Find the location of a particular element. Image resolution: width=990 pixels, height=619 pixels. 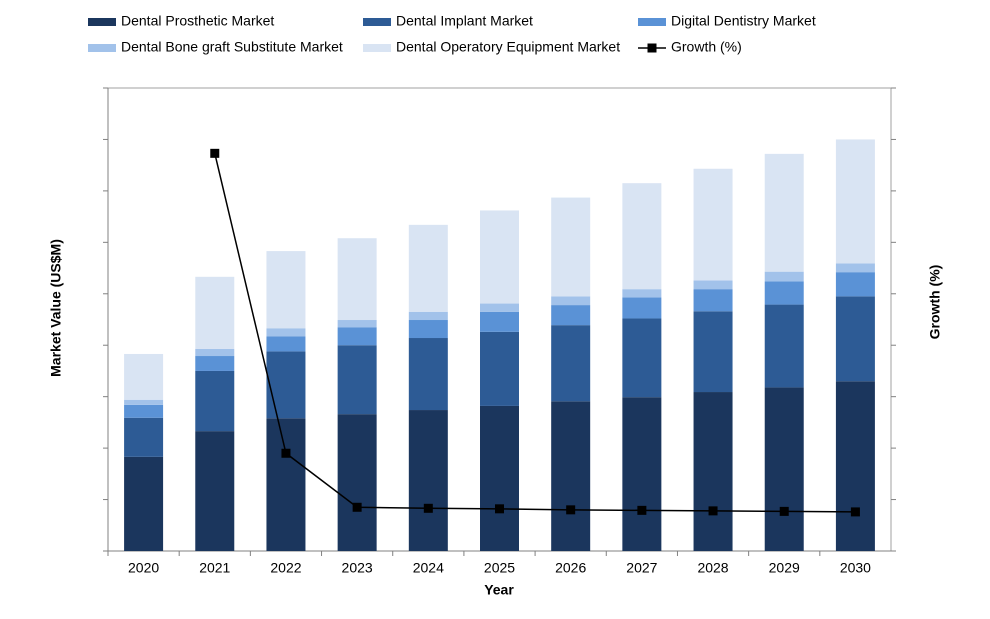

x-tick-label: 2025 is located at coordinates (499, 568).